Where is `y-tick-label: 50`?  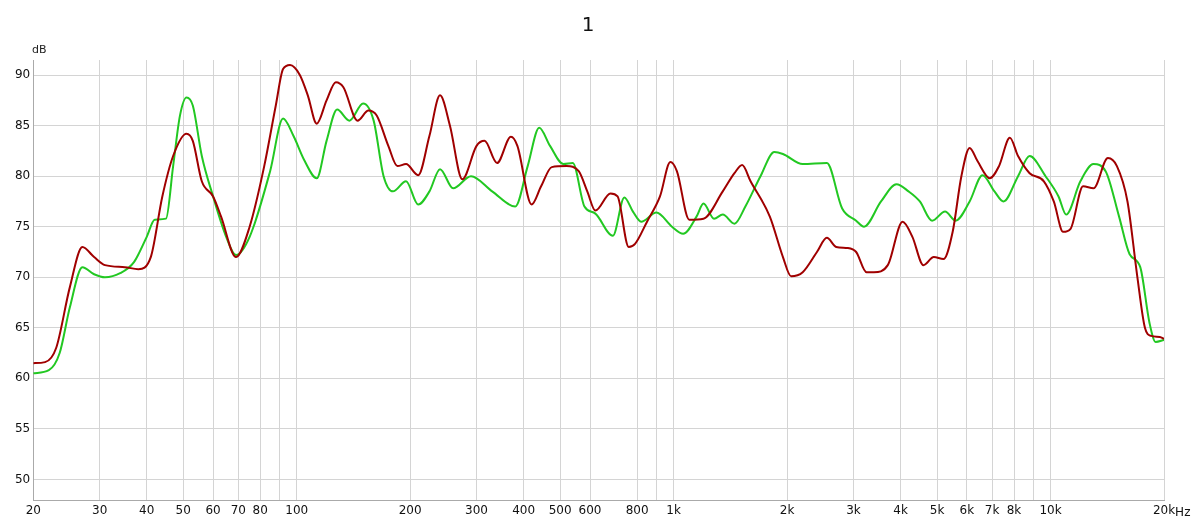
y-tick-label: 50 is located at coordinates (22, 478).